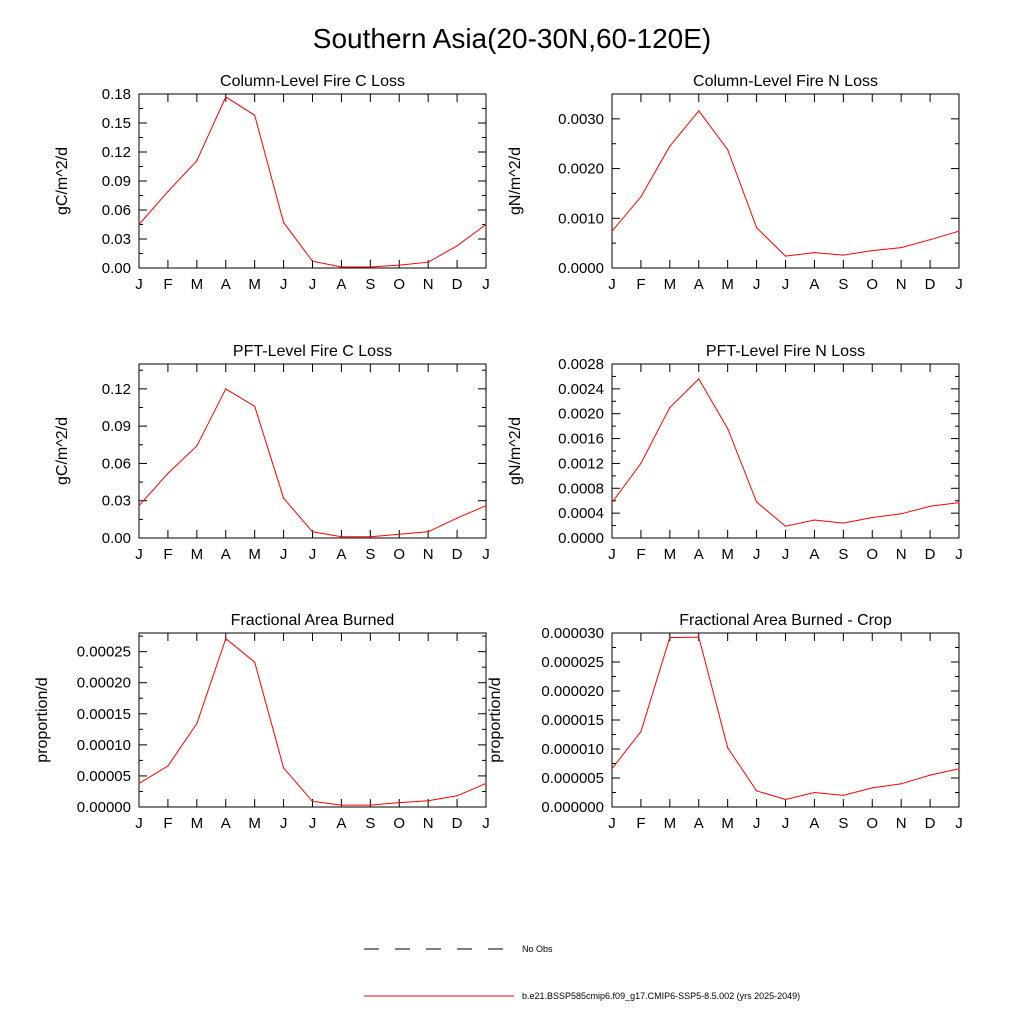 This screenshot has width=1024, height=1024. What do you see at coordinates (581, 513) in the screenshot?
I see `y-tick-label: 0.0004` at bounding box center [581, 513].